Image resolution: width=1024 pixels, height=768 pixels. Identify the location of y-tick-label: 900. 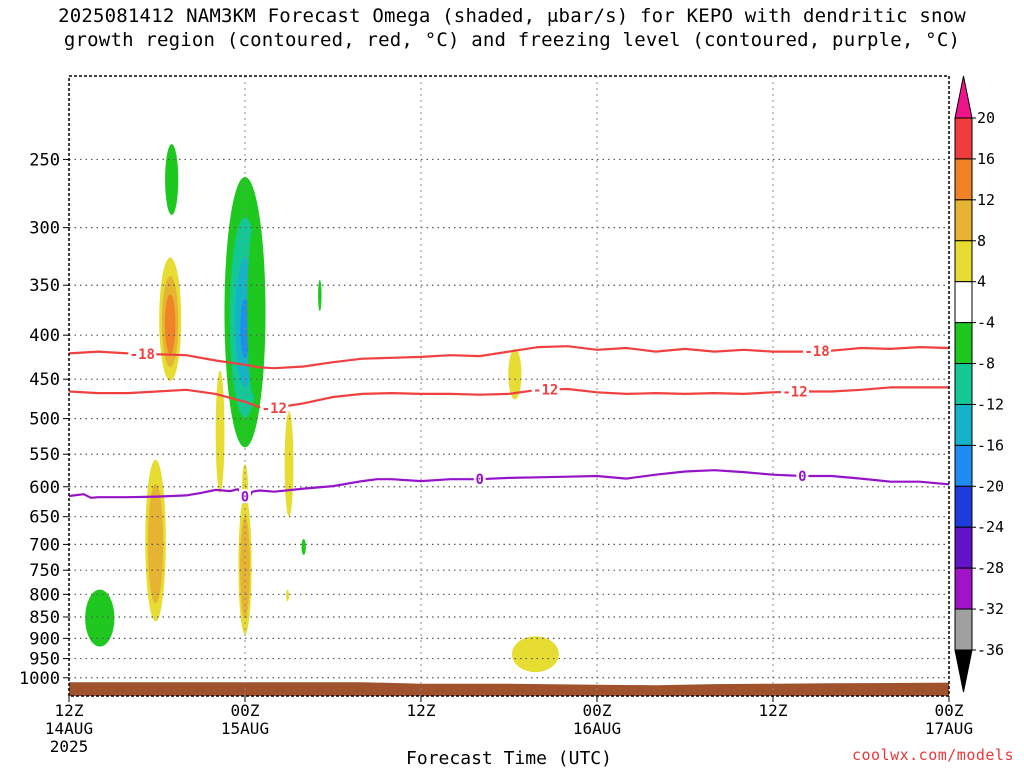
(44, 639).